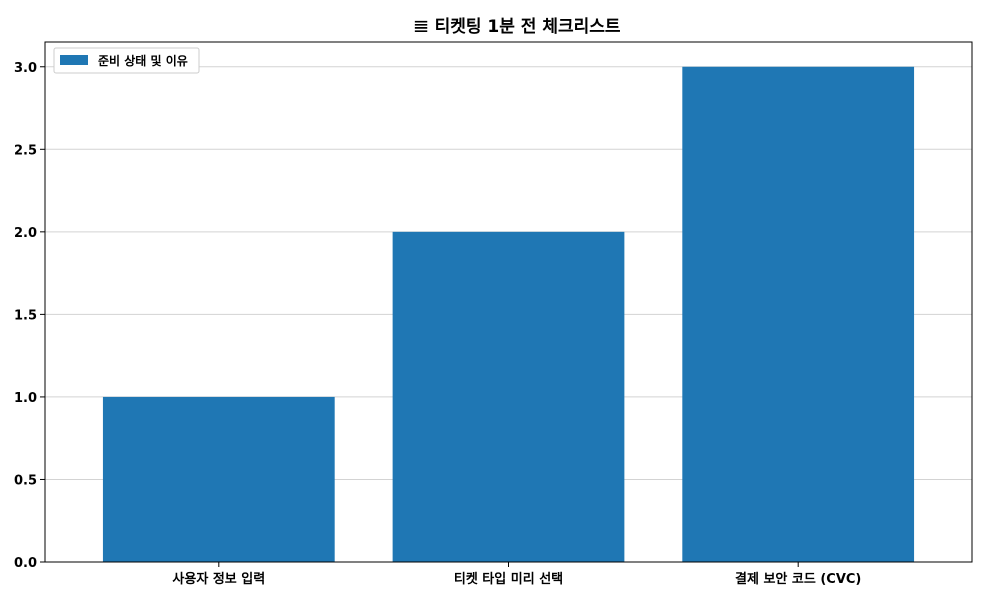 Image resolution: width=1000 pixels, height=600 pixels. Describe the element at coordinates (143, 60) in the screenshot. I see `legend-label: 준비 상태 및 이유` at that location.